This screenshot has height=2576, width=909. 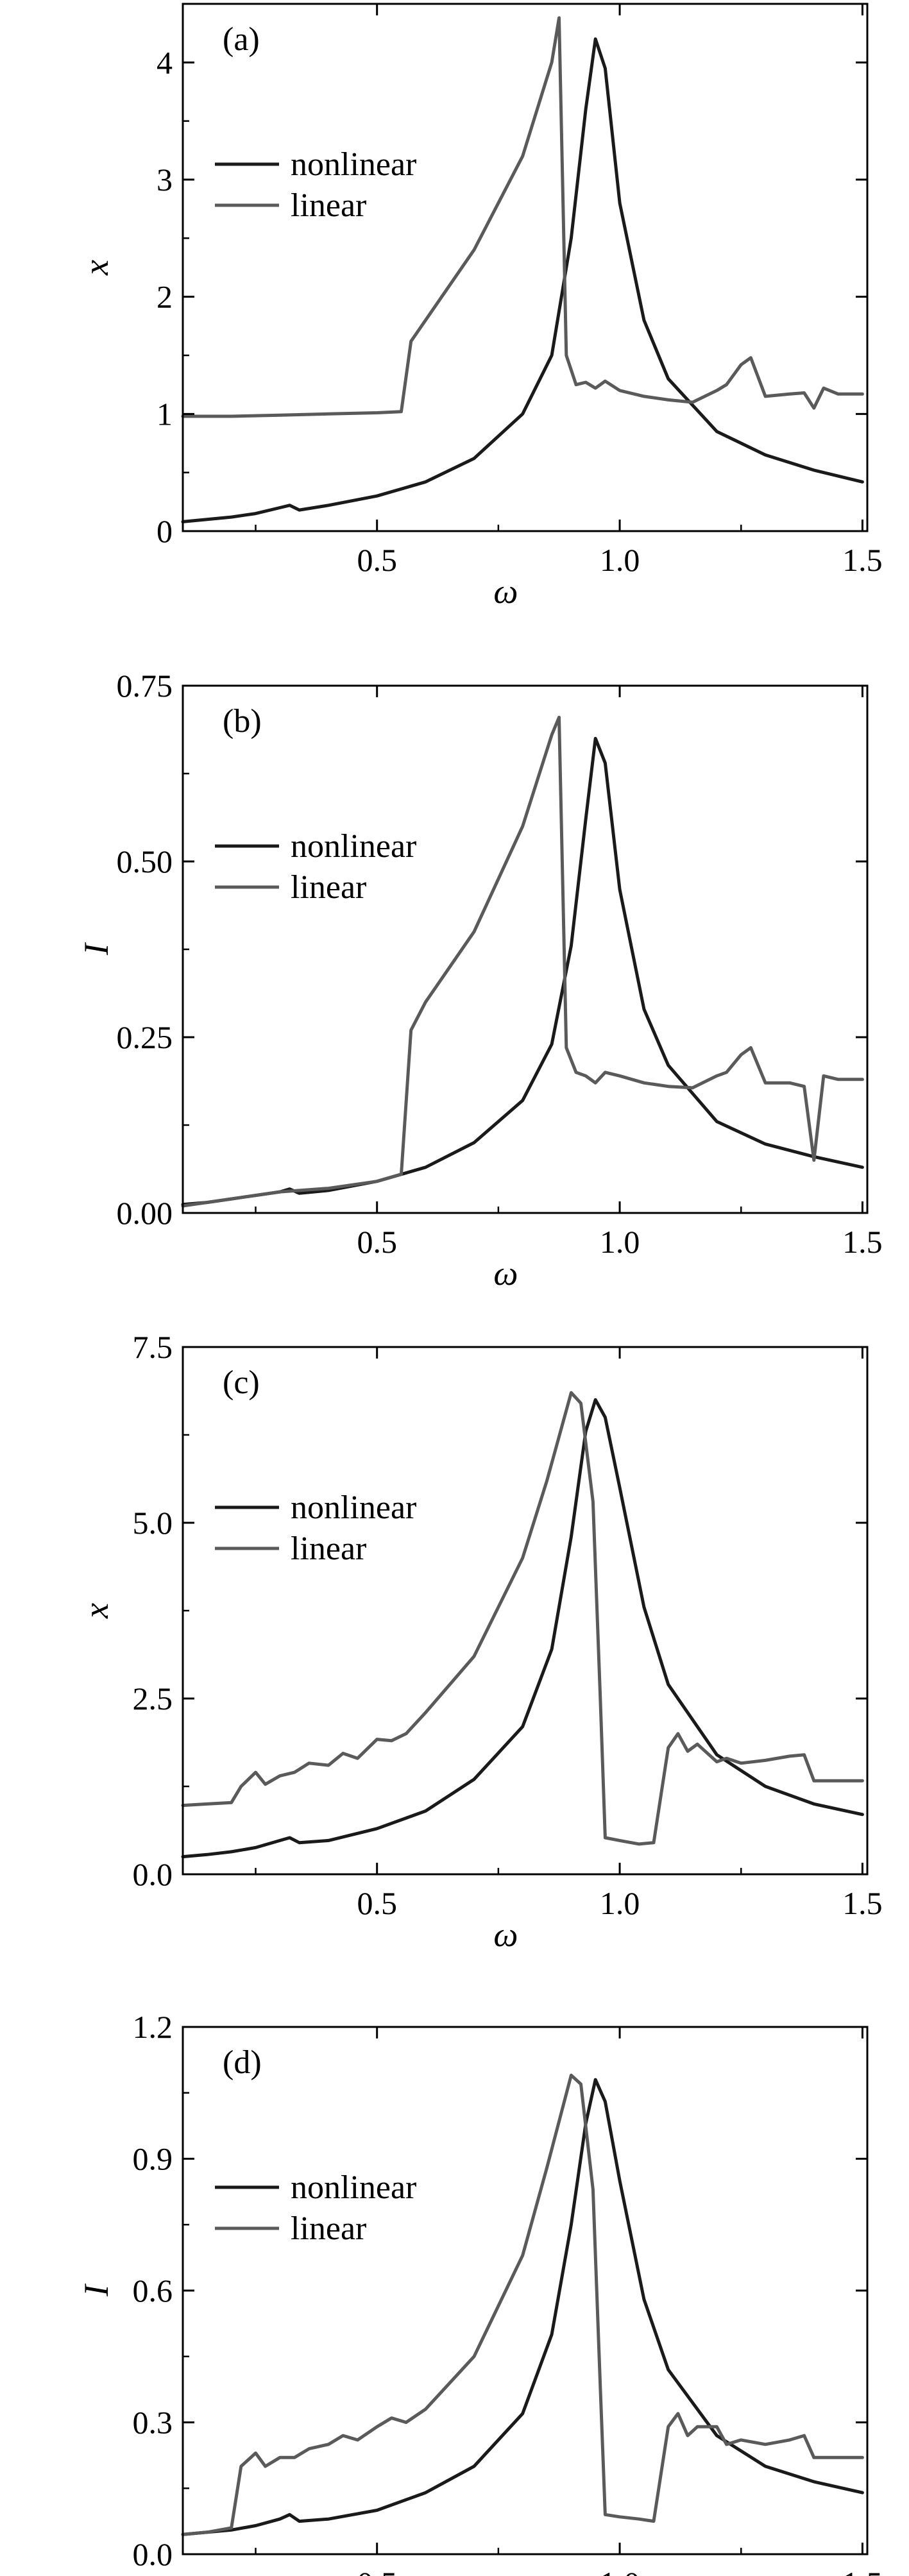 What do you see at coordinates (242, 721) in the screenshot?
I see `panel-label: (b)` at bounding box center [242, 721].